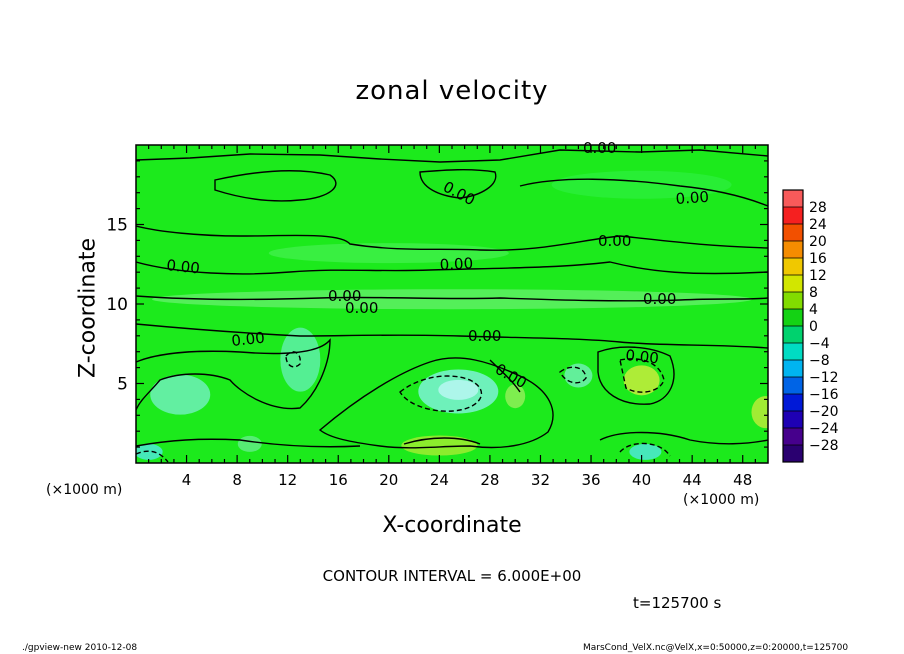 The image size is (904, 654). Describe the element at coordinates (489, 480) in the screenshot. I see `x-tick-label: 28` at that location.